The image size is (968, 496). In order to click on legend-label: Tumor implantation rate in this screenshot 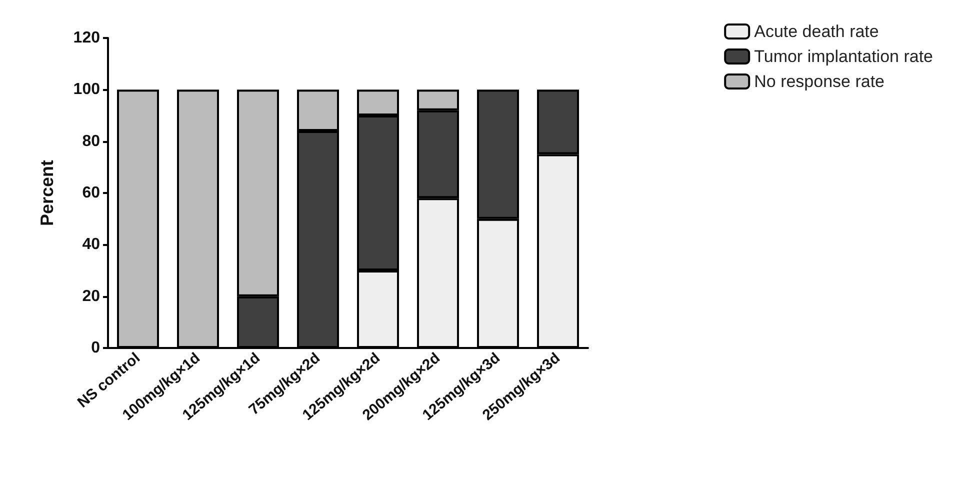, I will do `click(843, 56)`.